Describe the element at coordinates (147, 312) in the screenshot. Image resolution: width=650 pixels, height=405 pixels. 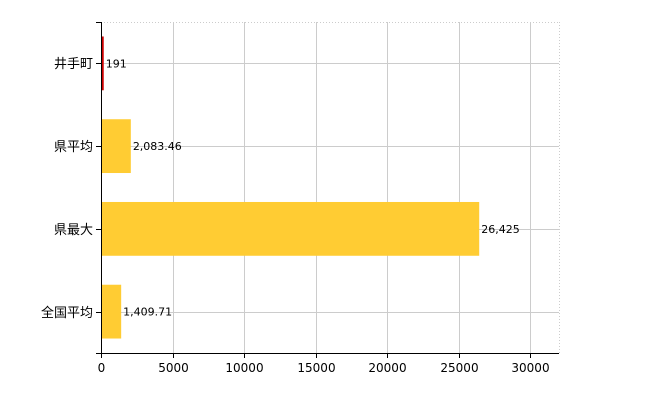
I see `data-label-3: 1,409.71` at that location.